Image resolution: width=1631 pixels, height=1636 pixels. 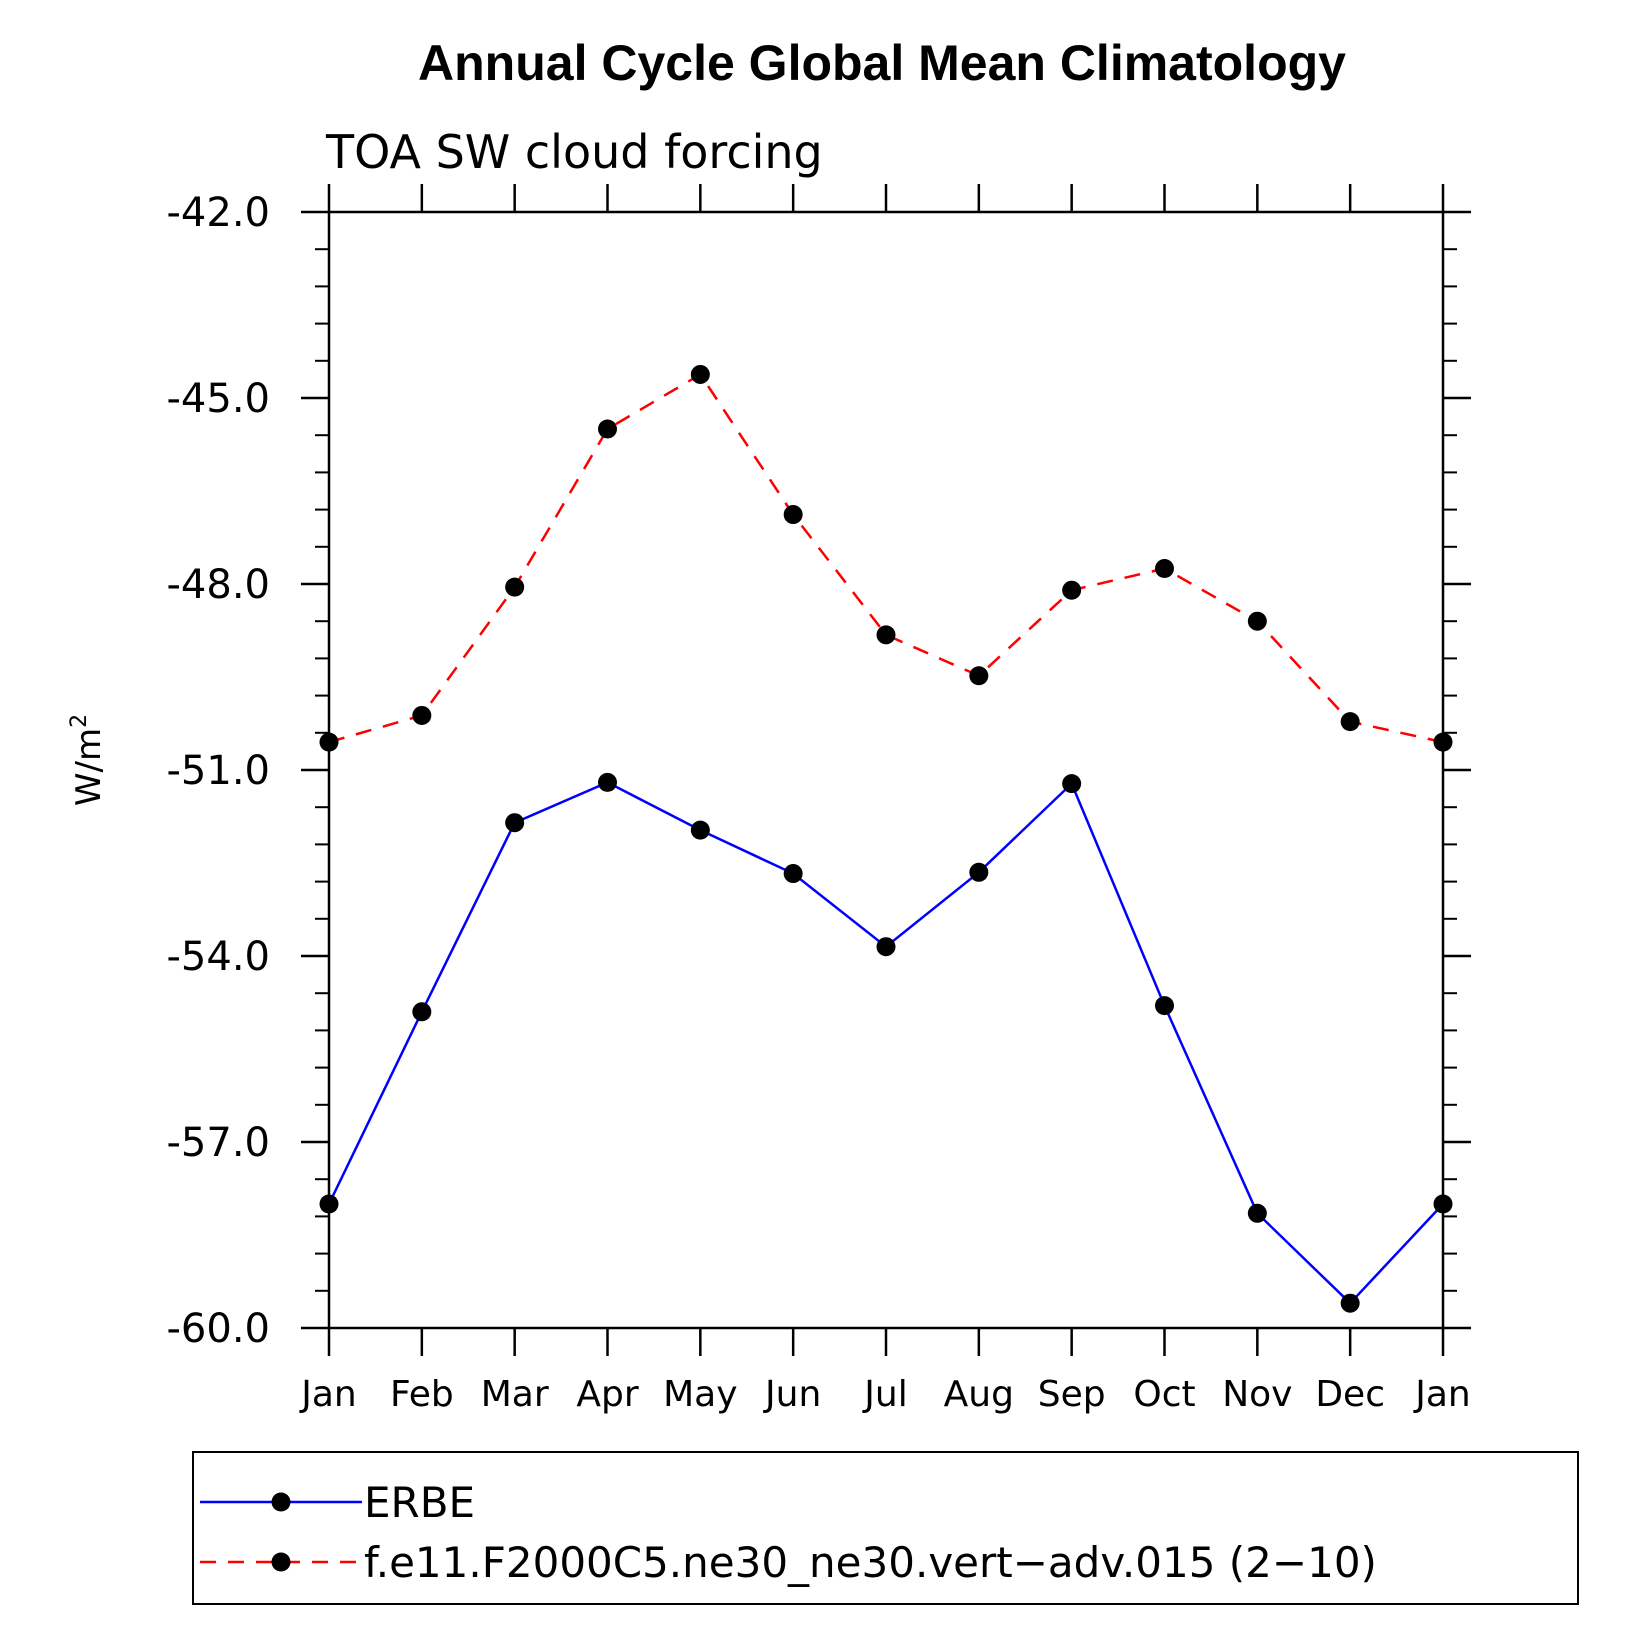 What do you see at coordinates (219, 213) in the screenshot?
I see `y-tick-label: -42.0` at bounding box center [219, 213].